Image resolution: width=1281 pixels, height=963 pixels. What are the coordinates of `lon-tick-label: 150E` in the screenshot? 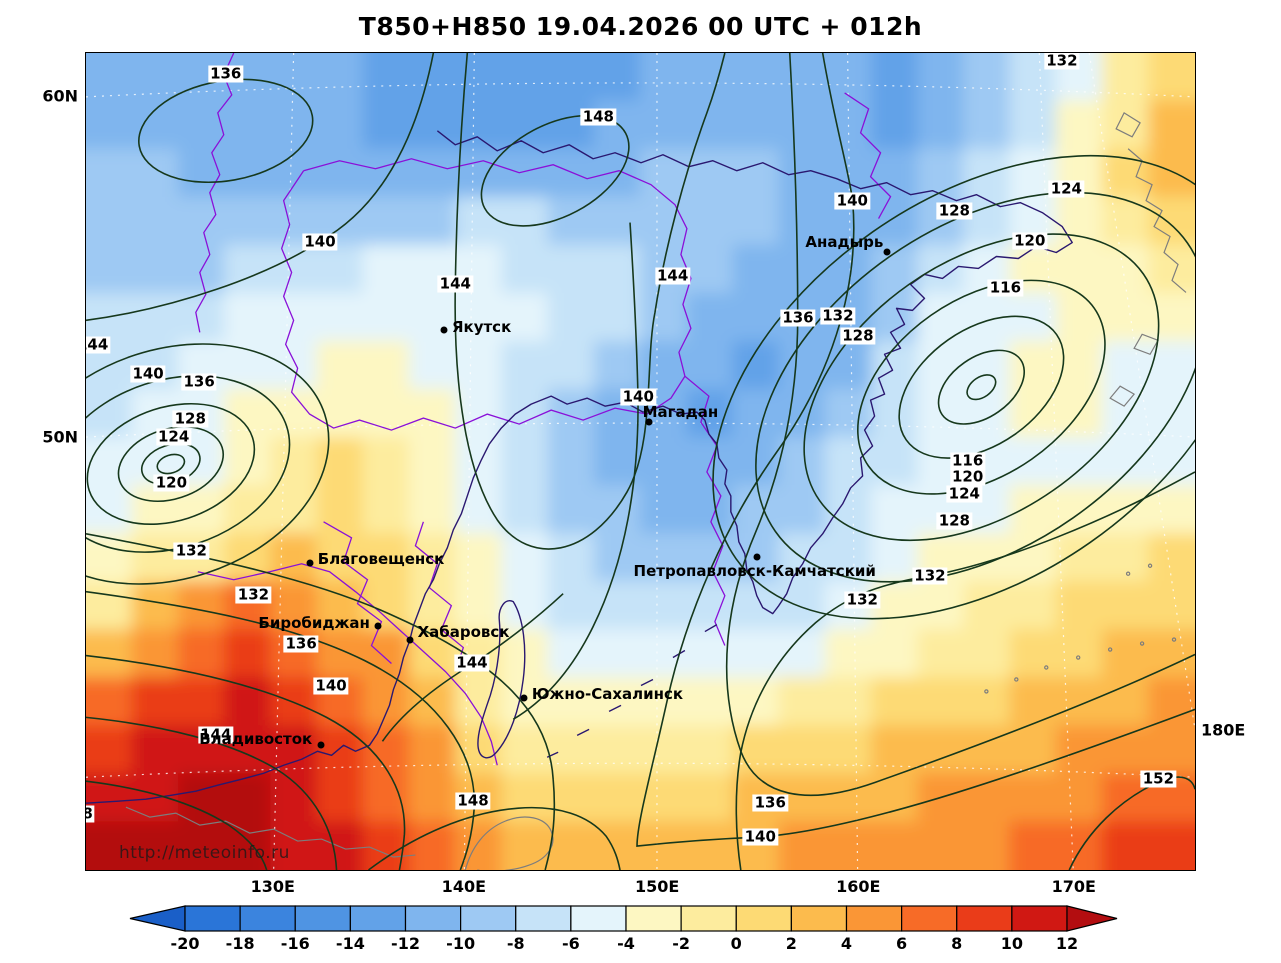 It's located at (657, 886).